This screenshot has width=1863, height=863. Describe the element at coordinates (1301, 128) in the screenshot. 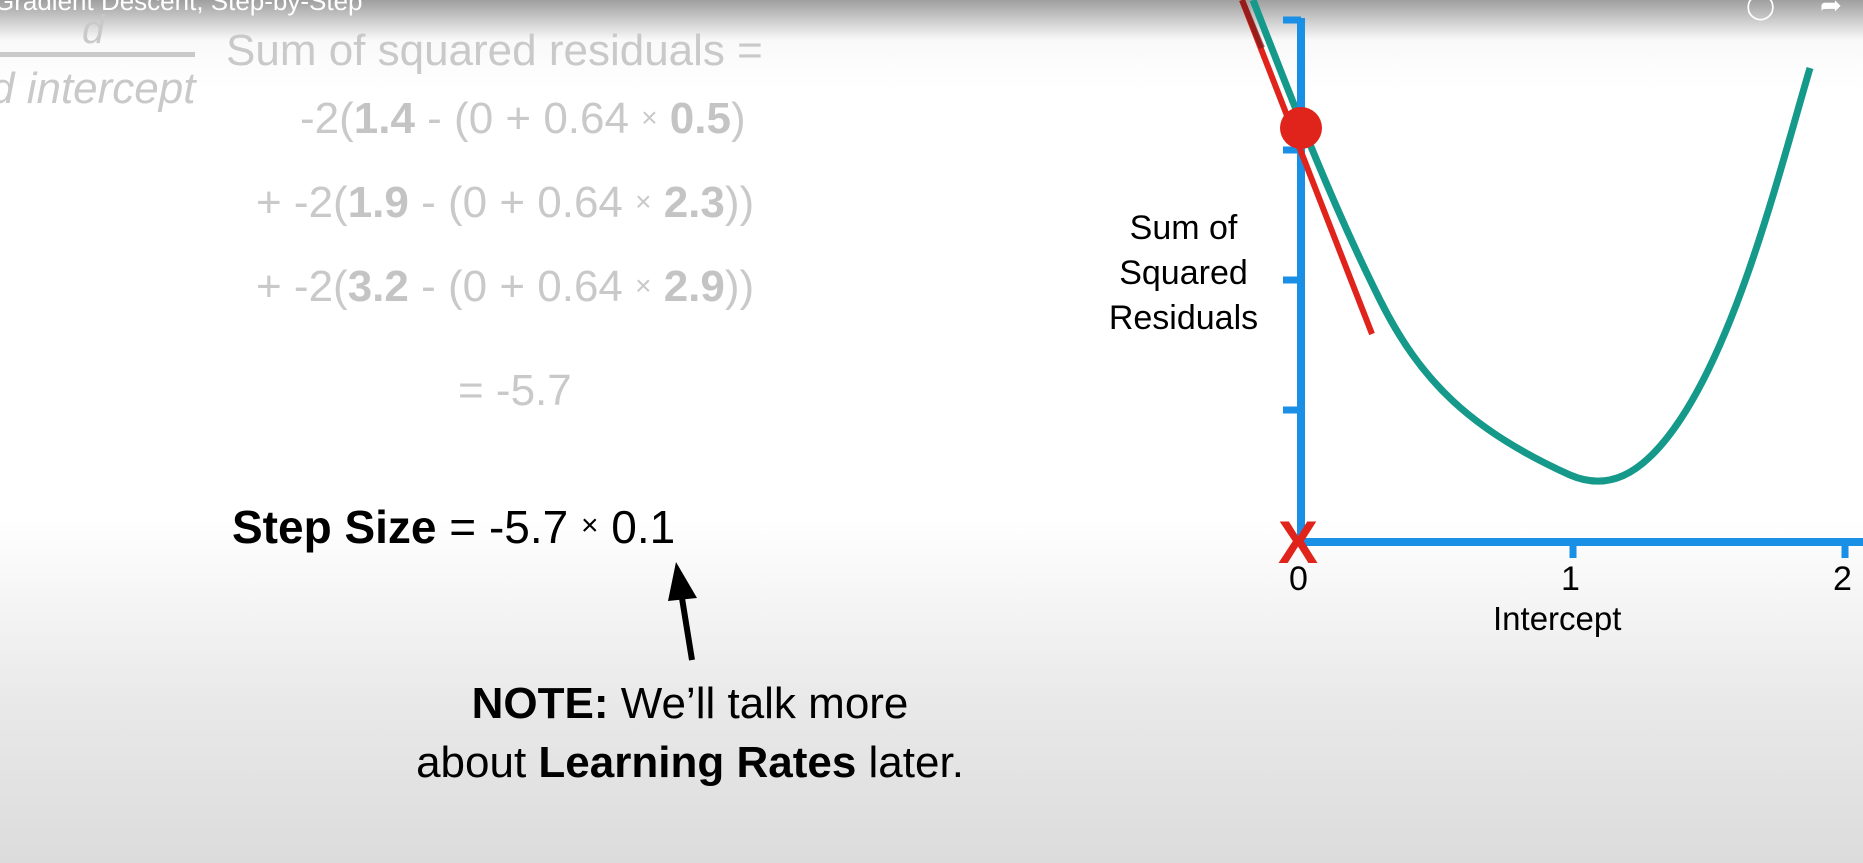

I see `current-intercept-point` at that location.